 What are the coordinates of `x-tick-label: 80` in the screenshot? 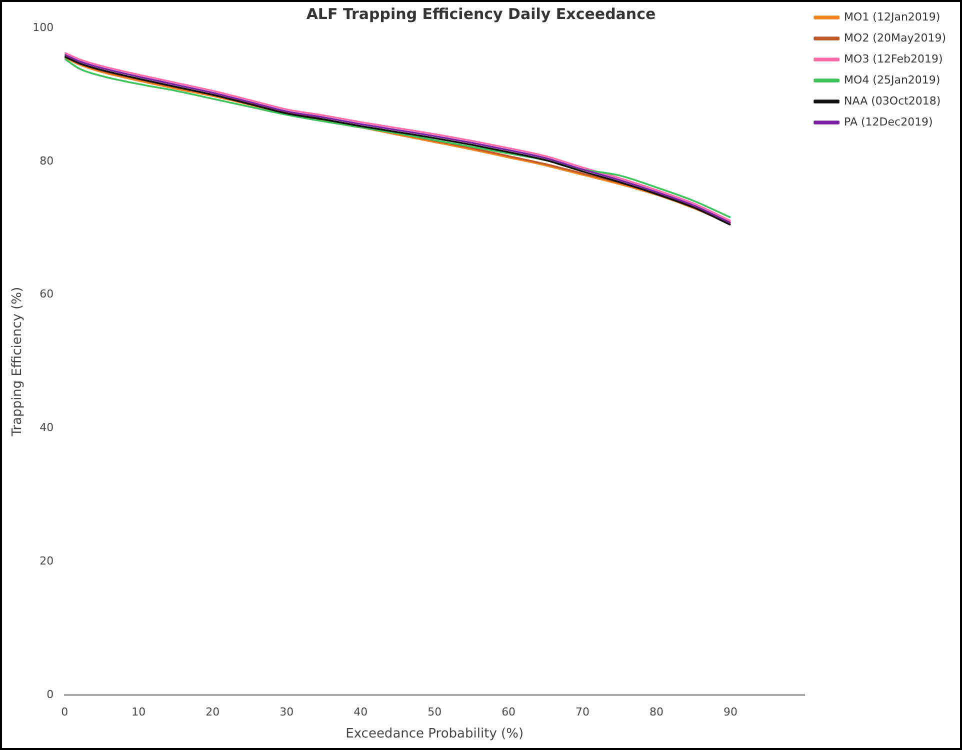 It's located at (657, 712).